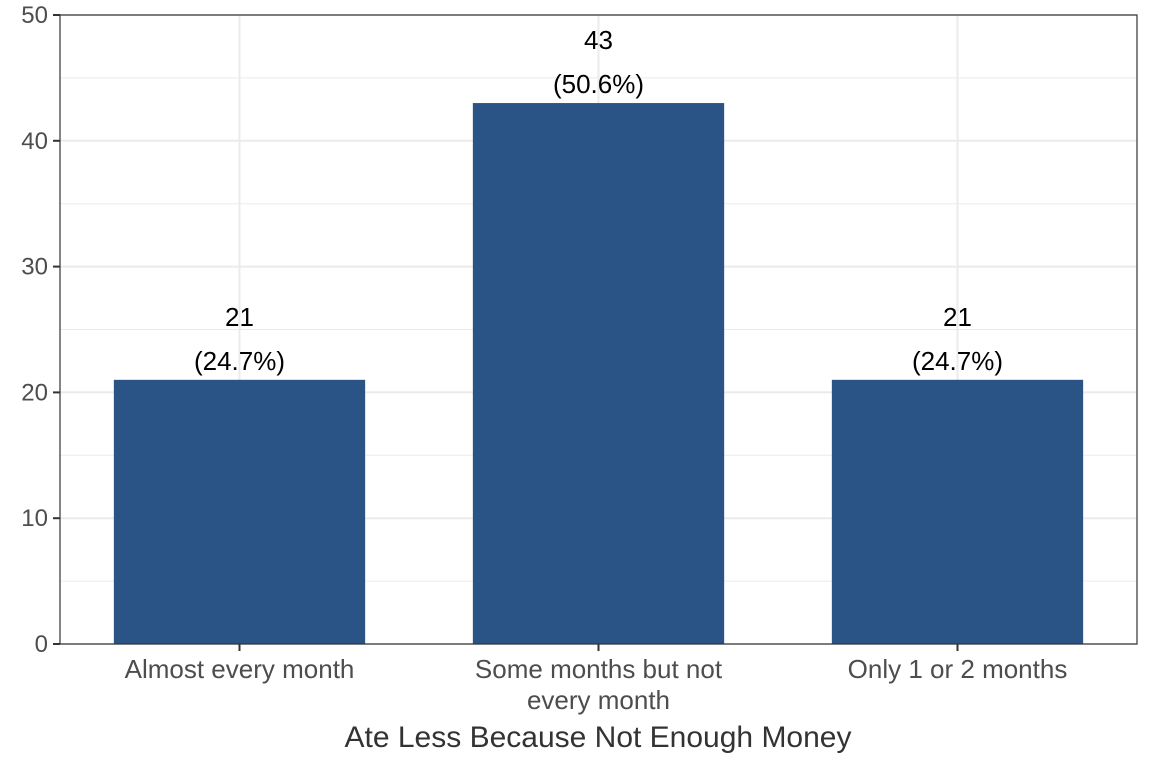 This screenshot has width=1152, height=768. What do you see at coordinates (34, 392) in the screenshot?
I see `y-tick-label: 20` at bounding box center [34, 392].